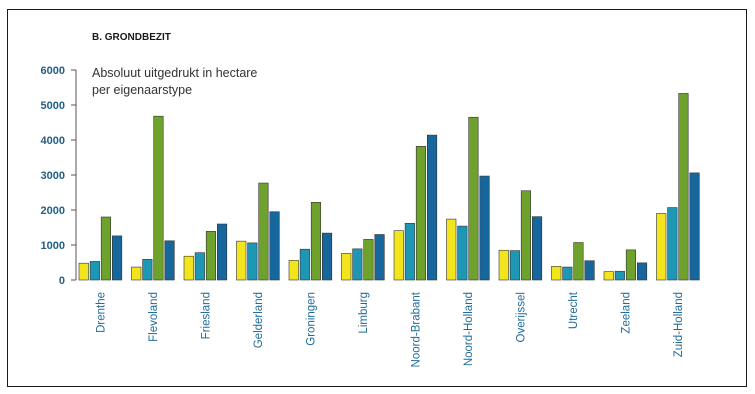 This screenshot has height=394, width=755. Describe the element at coordinates (117, 258) in the screenshot. I see `bar-drenthe-s4` at that location.